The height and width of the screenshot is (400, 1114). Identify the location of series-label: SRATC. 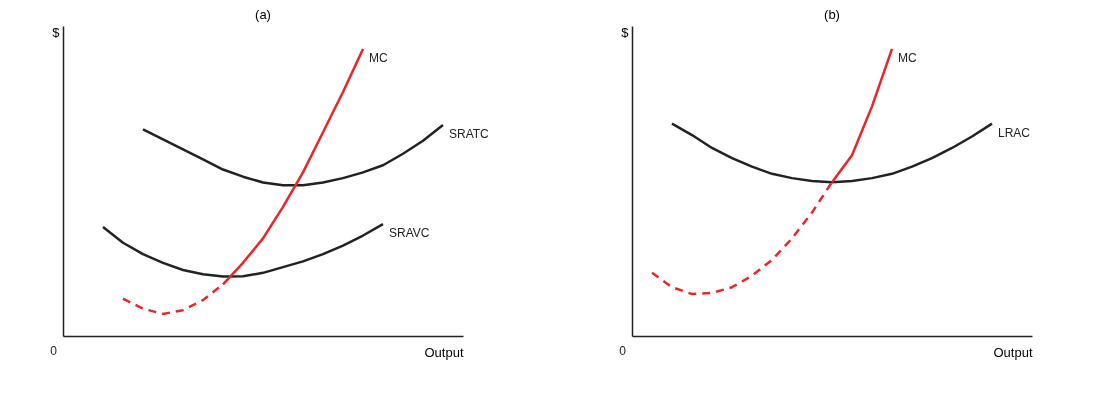
(469, 134).